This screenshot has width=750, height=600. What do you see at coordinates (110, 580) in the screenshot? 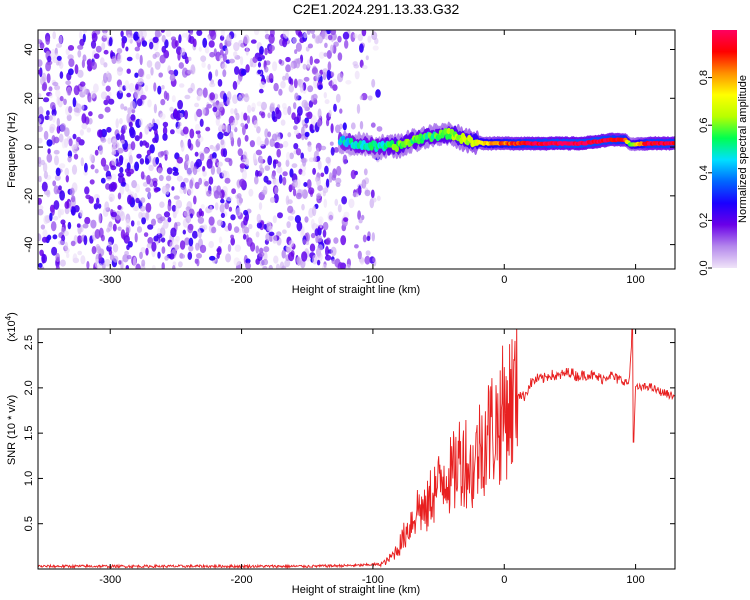
I see `x-tick-label: -300` at bounding box center [110, 580].